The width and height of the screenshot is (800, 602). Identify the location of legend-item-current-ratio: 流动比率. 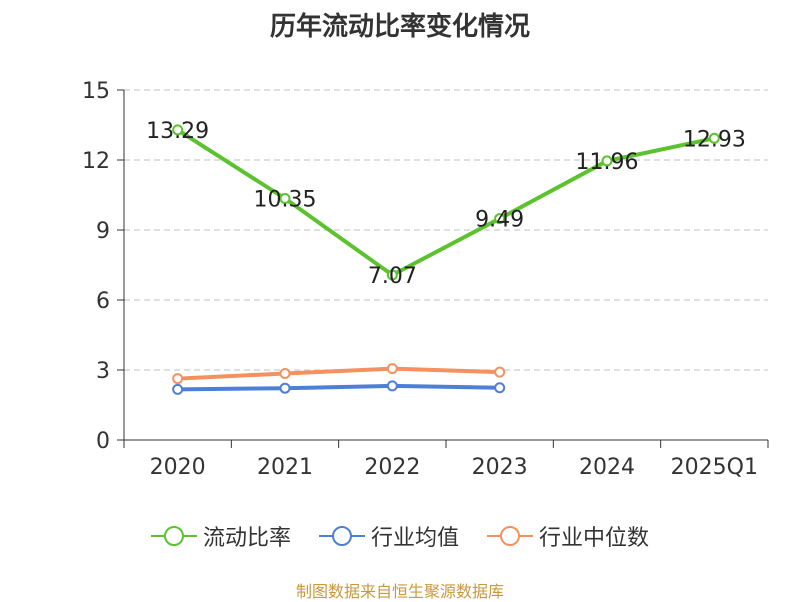
(220, 536).